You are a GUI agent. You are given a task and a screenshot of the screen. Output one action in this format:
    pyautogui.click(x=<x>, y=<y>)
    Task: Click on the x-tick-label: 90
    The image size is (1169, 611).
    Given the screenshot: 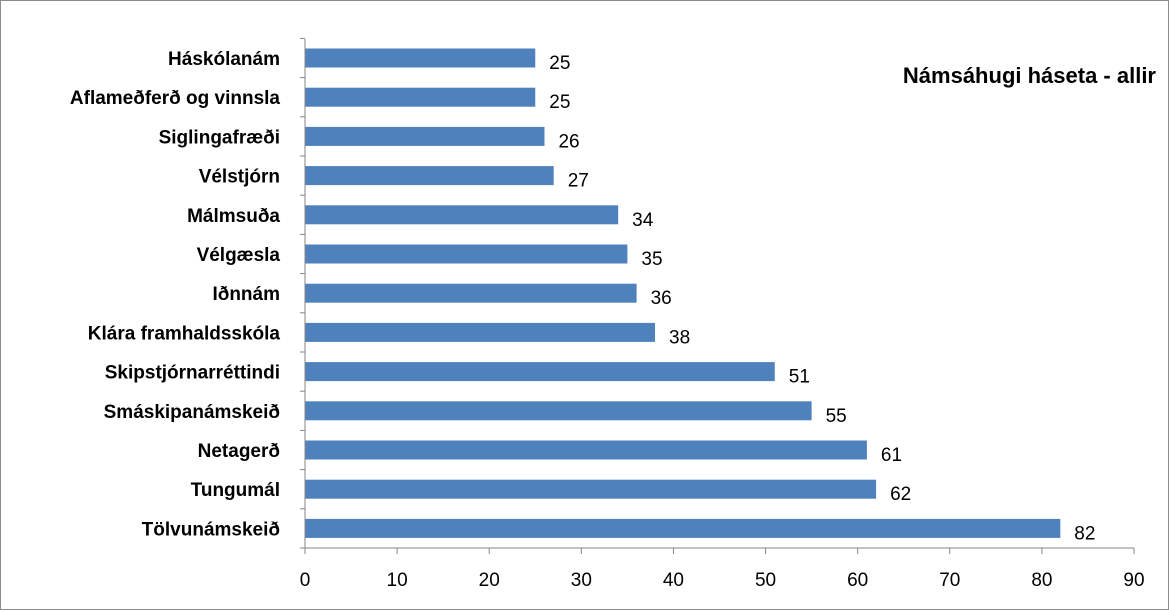 What is the action you would take?
    pyautogui.click(x=1133, y=580)
    